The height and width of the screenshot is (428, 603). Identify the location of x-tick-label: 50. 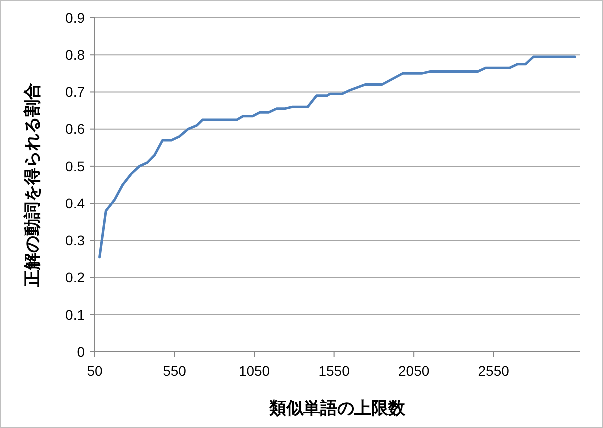
(95, 371).